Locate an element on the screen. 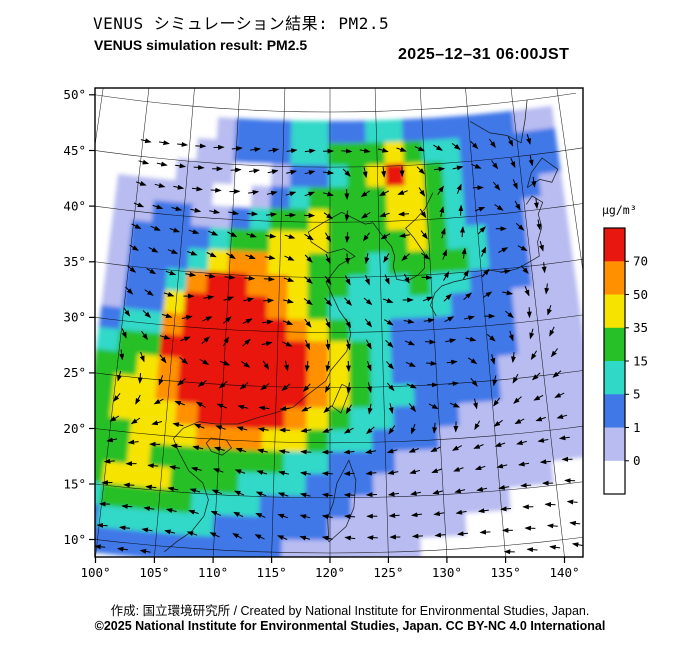 This screenshot has height=649, width=700. meridian-line is located at coordinates (569, 181).